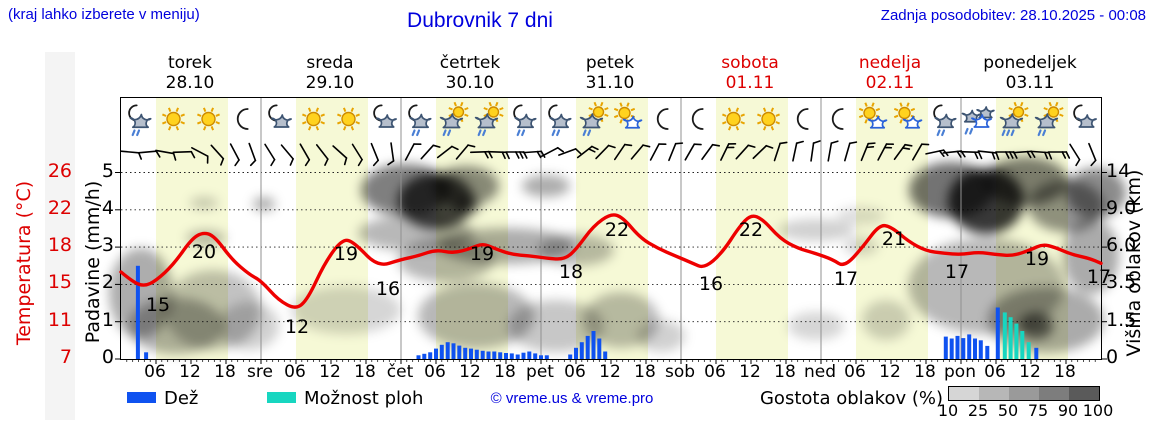  I want to click on day-name: nedelja, so click(890, 63).